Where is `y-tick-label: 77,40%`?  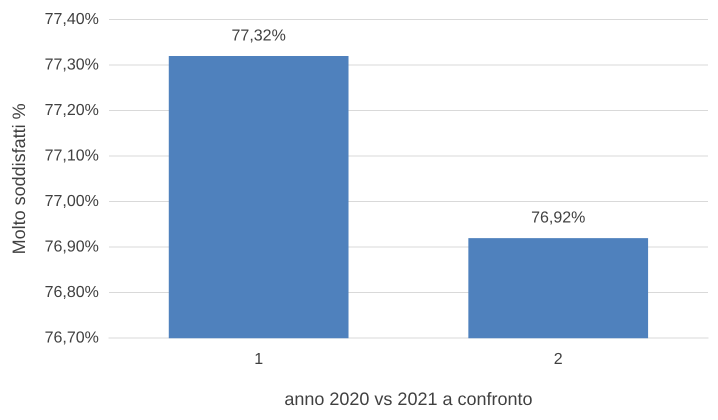
y-tick-label: 77,40% is located at coordinates (71, 19).